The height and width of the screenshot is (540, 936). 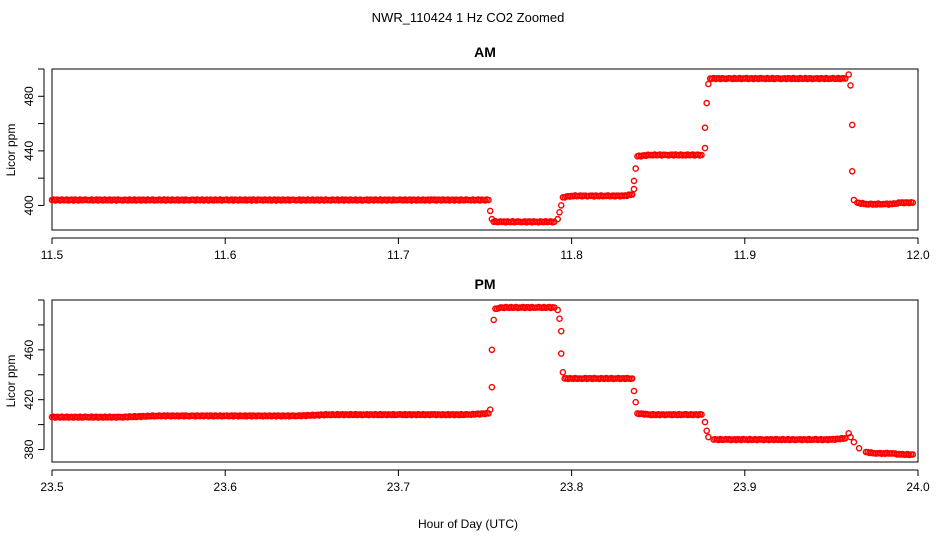 What do you see at coordinates (11, 381) in the screenshot?
I see `pm-y-axis-label: Licor ppm` at bounding box center [11, 381].